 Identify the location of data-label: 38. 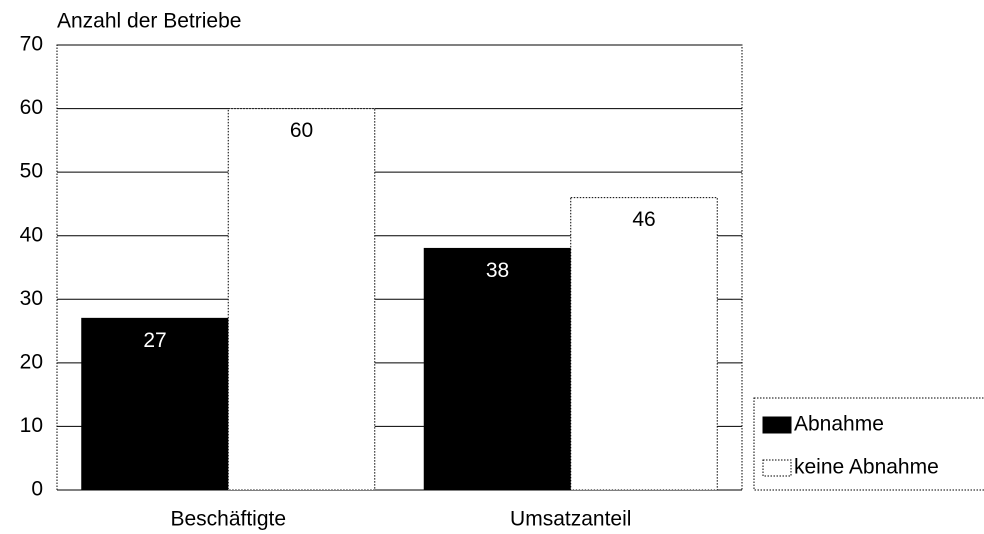
(497, 270).